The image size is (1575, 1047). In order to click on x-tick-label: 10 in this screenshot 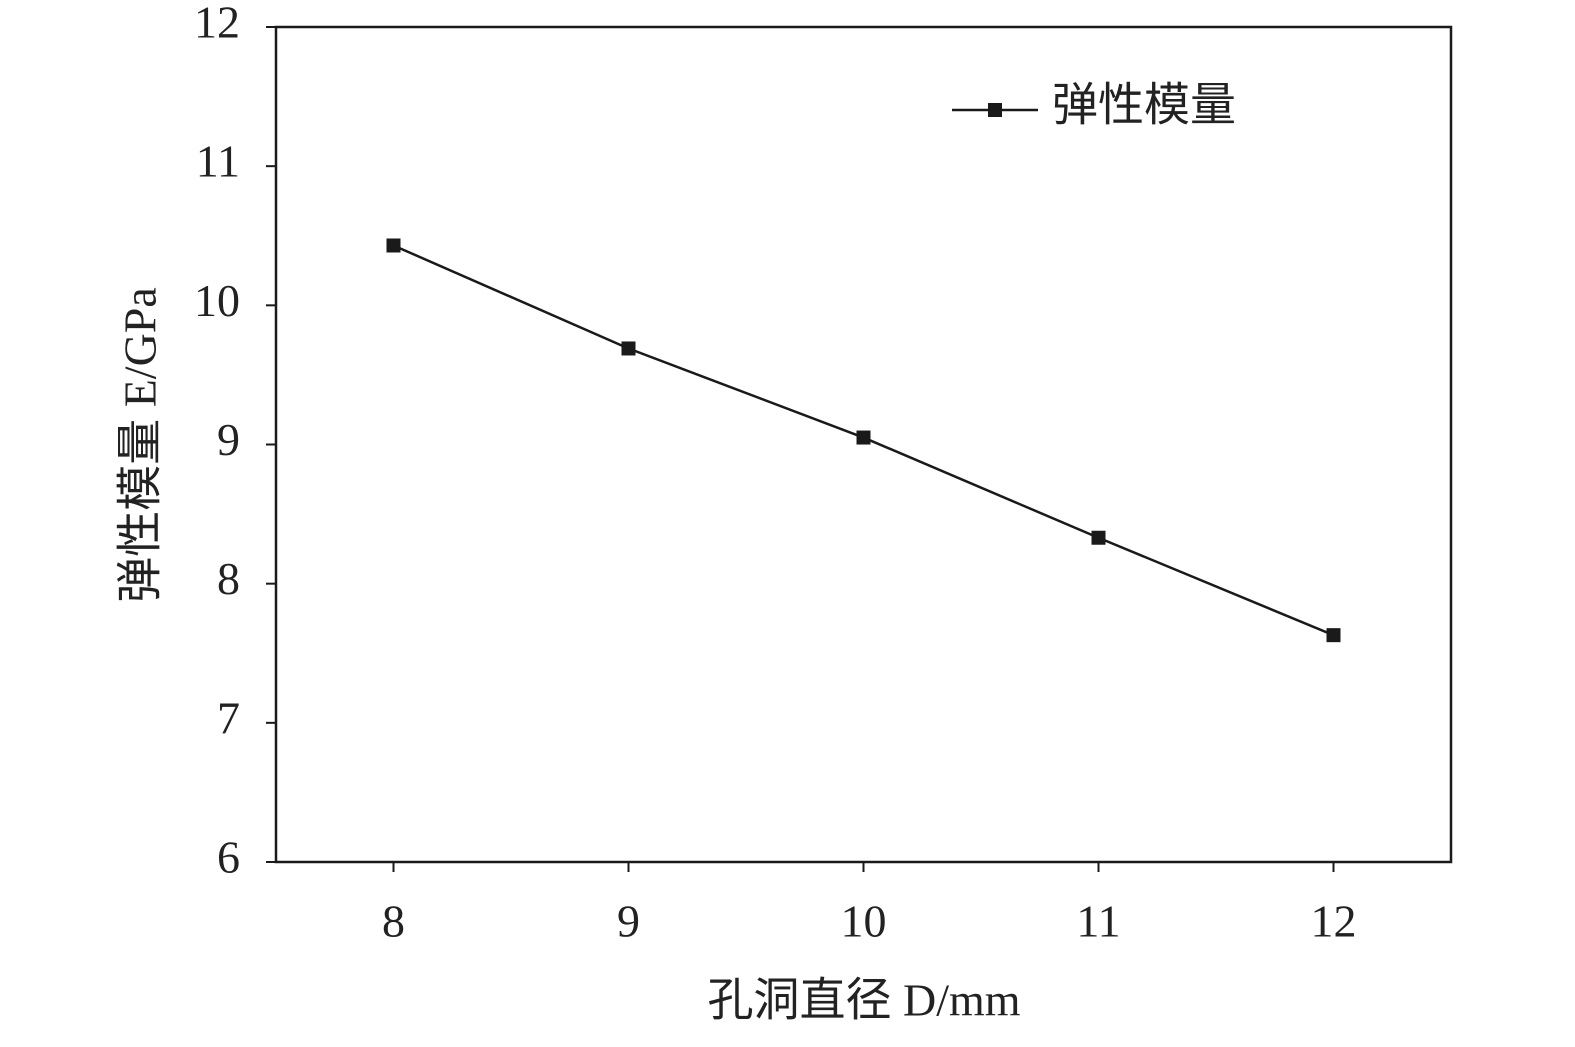, I will do `click(864, 921)`.